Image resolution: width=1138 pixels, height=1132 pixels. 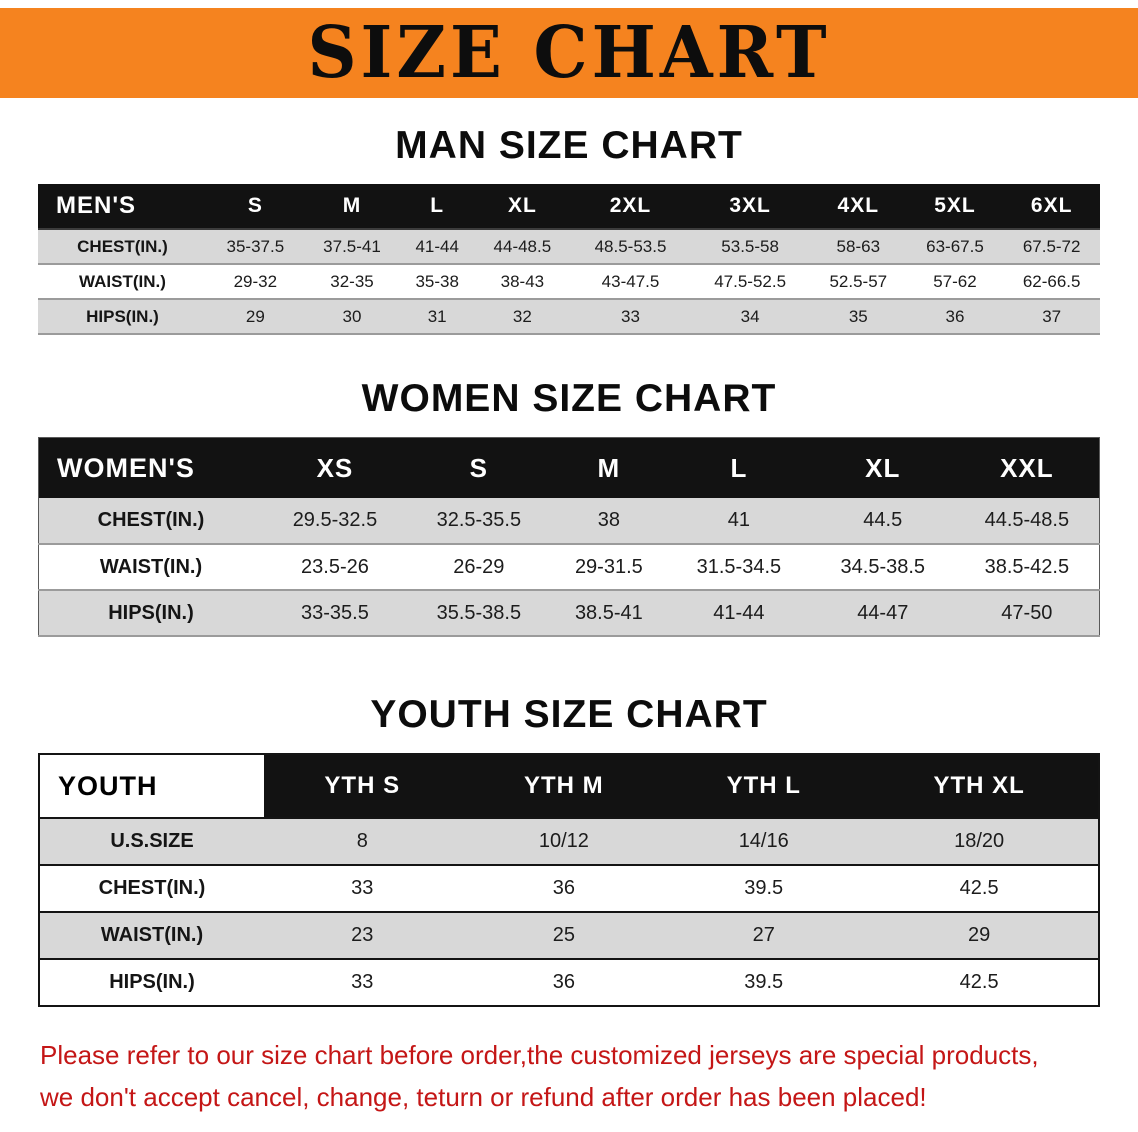 What do you see at coordinates (362, 841) in the screenshot?
I see `size-value-cell: 8` at bounding box center [362, 841].